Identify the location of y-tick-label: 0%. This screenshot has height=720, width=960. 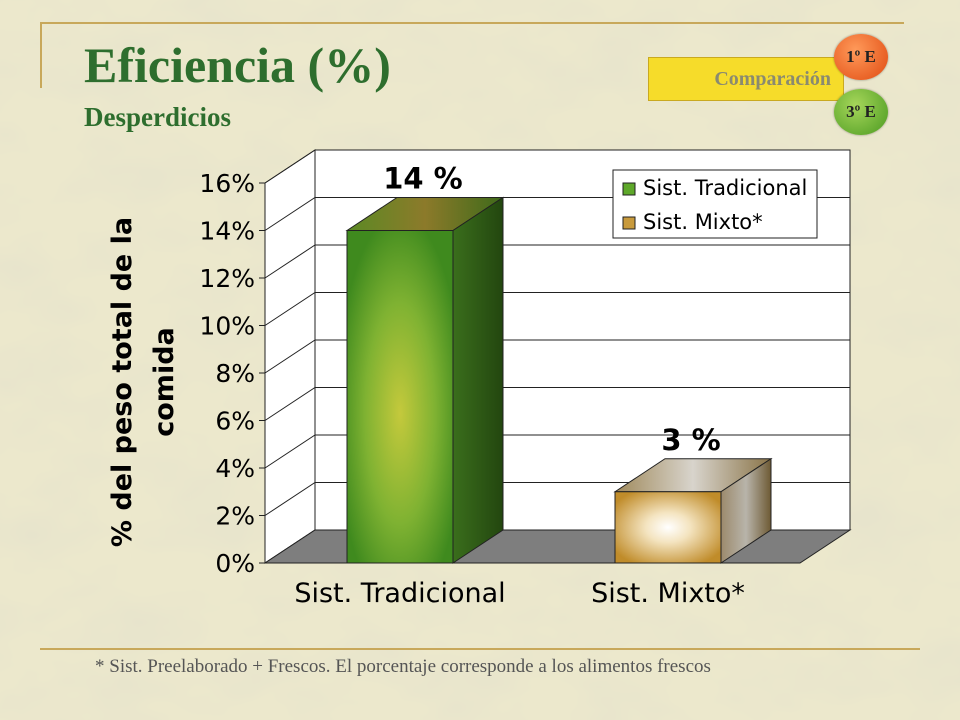
(235, 563).